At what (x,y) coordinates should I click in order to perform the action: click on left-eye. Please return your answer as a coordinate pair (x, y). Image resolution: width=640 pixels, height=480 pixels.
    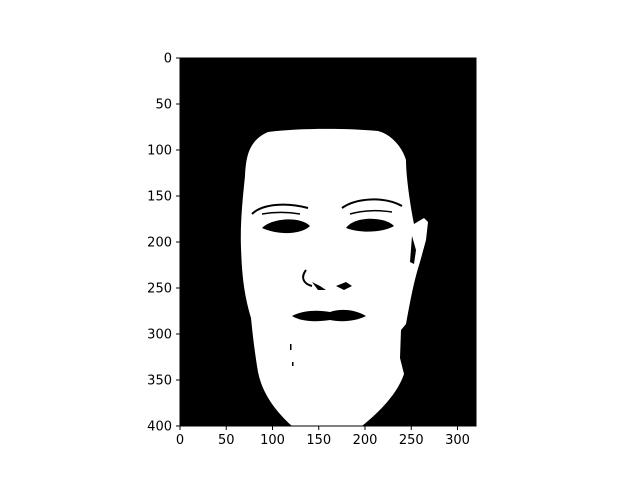
    Looking at the image, I should click on (286, 226).